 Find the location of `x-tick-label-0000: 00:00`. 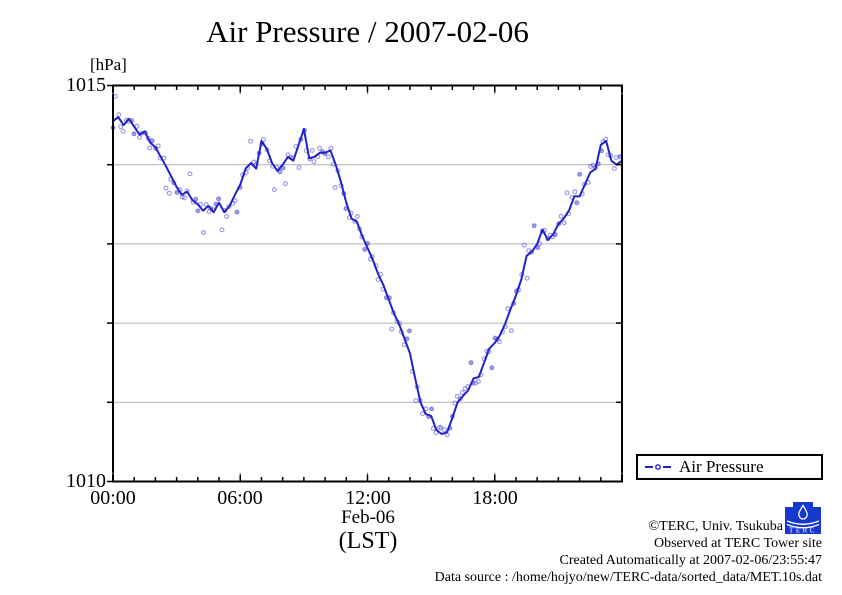

x-tick-label-0000: 00:00 is located at coordinates (113, 498).